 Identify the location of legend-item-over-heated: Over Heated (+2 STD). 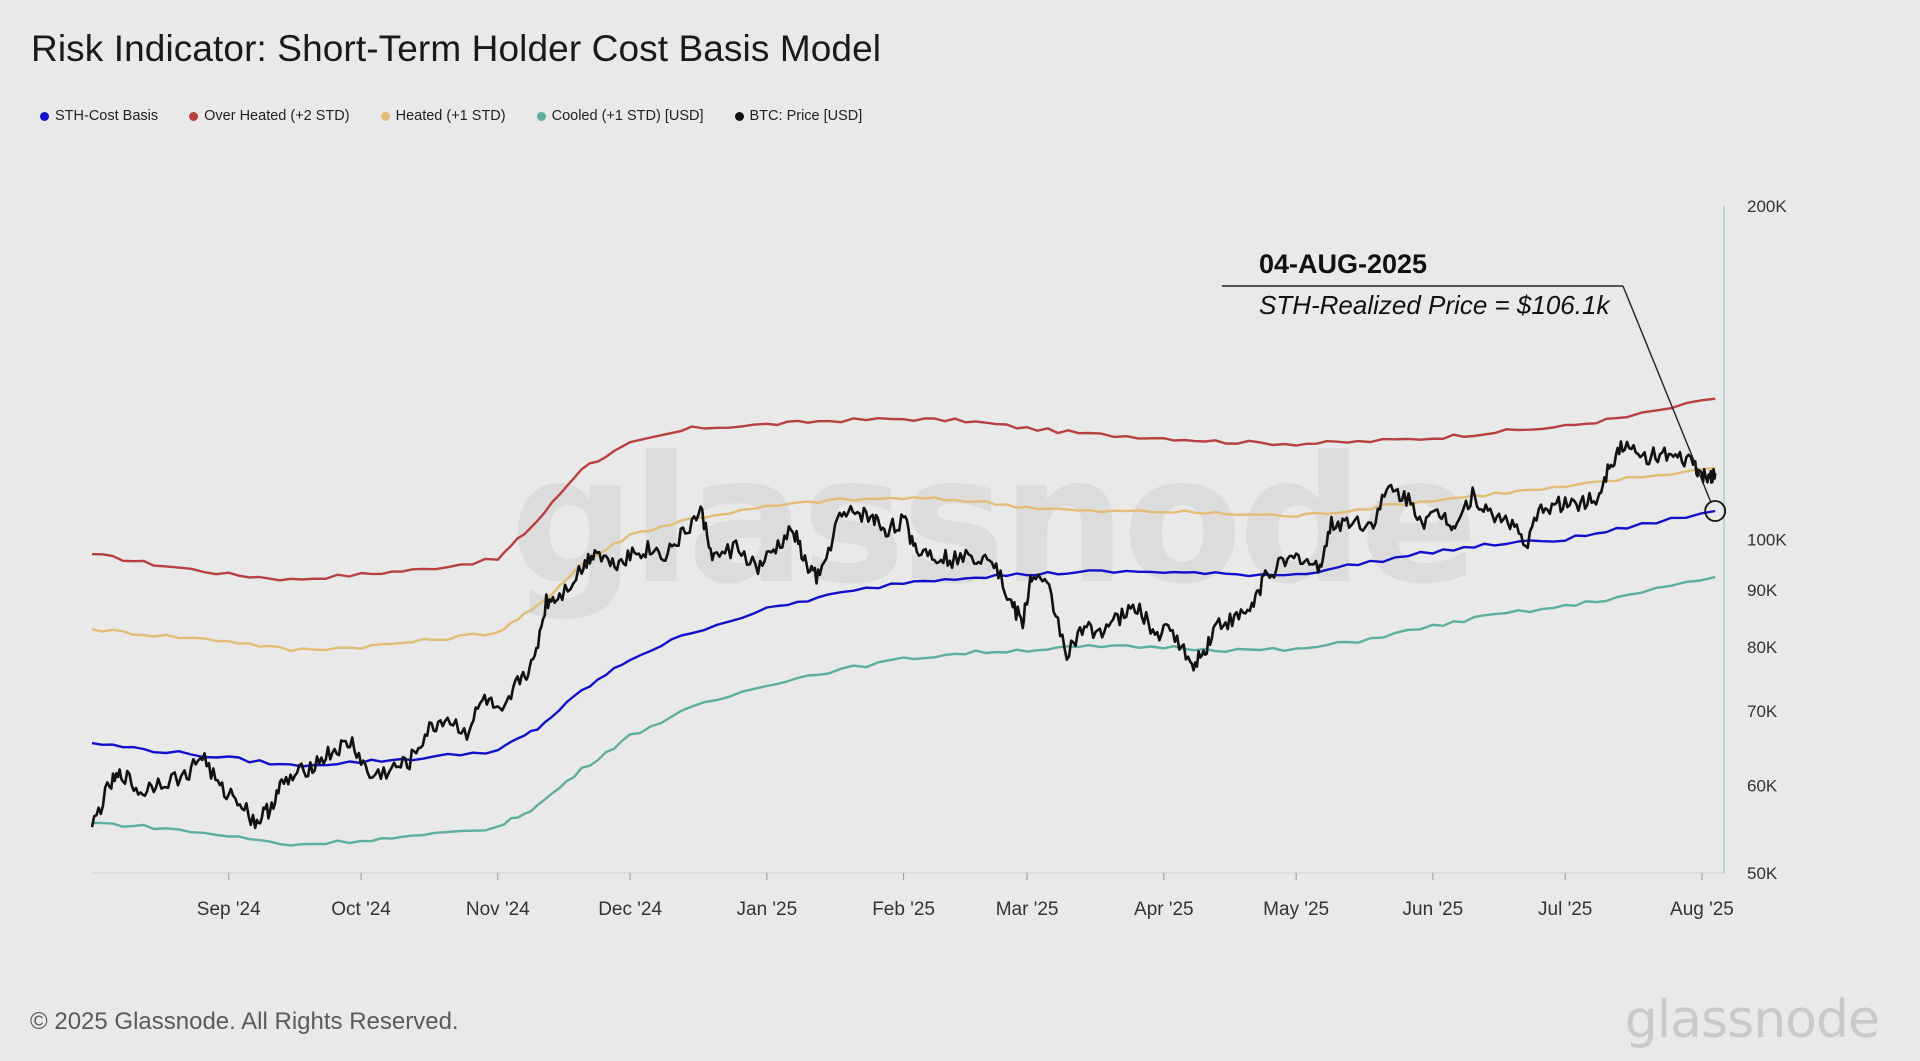
(269, 116).